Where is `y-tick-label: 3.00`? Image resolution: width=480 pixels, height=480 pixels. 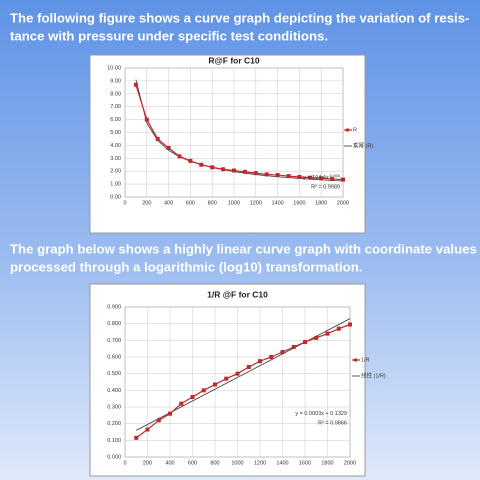
y-tick-label: 3.00 is located at coordinates (115, 159).